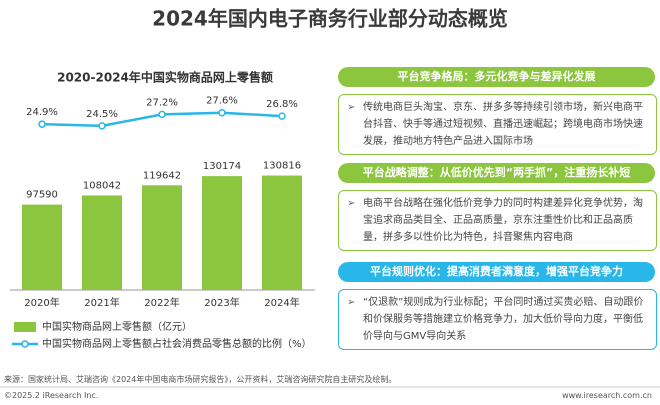  Describe the element at coordinates (282, 166) in the screenshot. I see `bar-label: 130816` at that location.